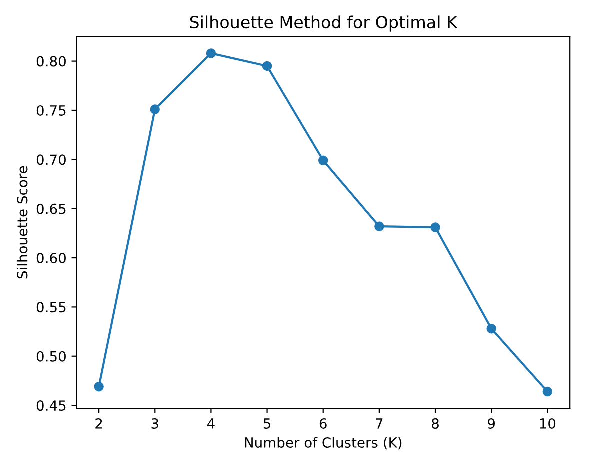  What do you see at coordinates (51, 406) in the screenshot?
I see `y-tick-label: 0.45` at bounding box center [51, 406].